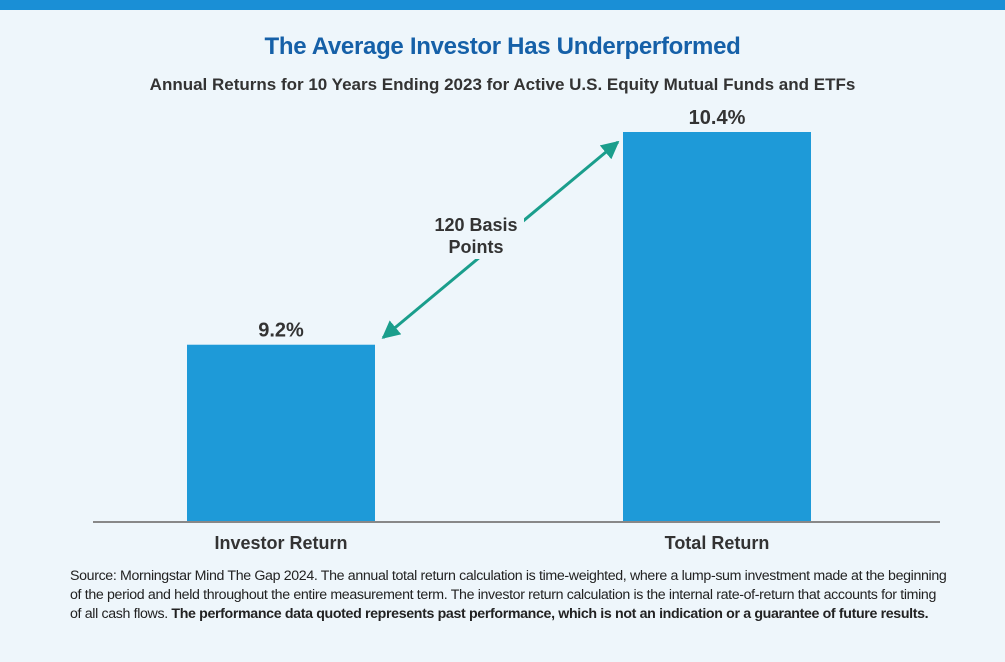 The width and height of the screenshot is (1005, 662). I want to click on bar-value-label: 9.2%, so click(281, 331).